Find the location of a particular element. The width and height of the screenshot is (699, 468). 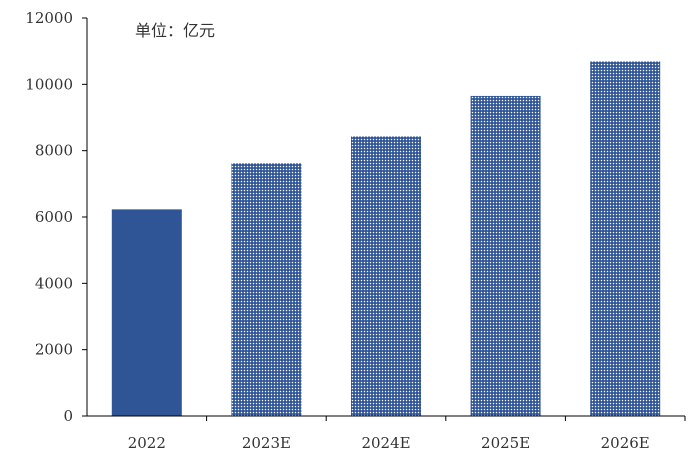

y-axis-ticks: 0 2000 4000 6000 8000 10000 12000 is located at coordinates (56, 217).